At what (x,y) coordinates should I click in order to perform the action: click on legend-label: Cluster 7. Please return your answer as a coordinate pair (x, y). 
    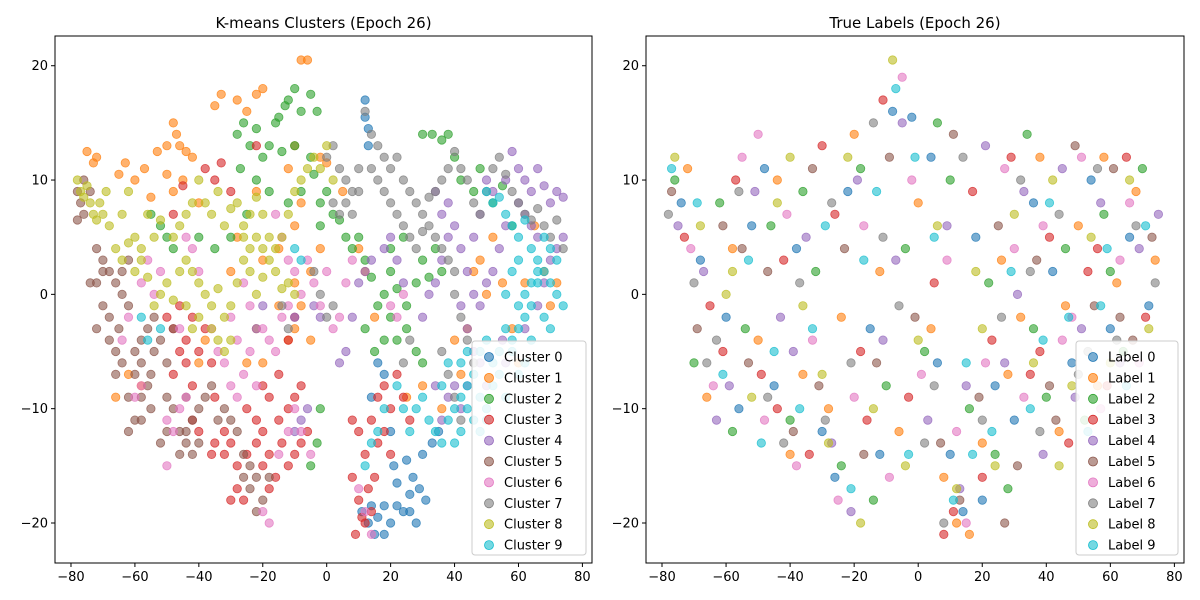
    Looking at the image, I should click on (533, 504).